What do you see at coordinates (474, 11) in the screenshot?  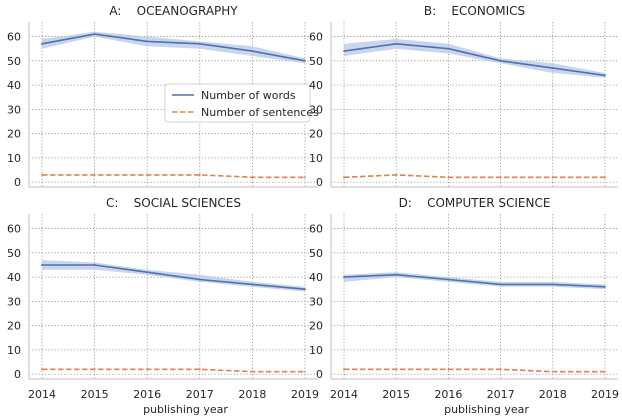 I see `panel-title: B: ECONOMICS` at bounding box center [474, 11].